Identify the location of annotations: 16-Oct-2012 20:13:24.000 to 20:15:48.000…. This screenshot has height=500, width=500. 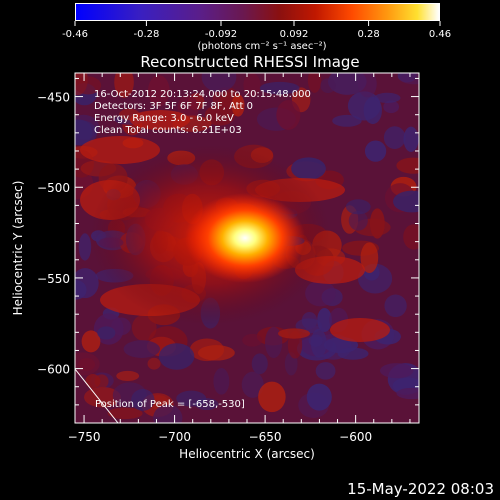
(202, 112).